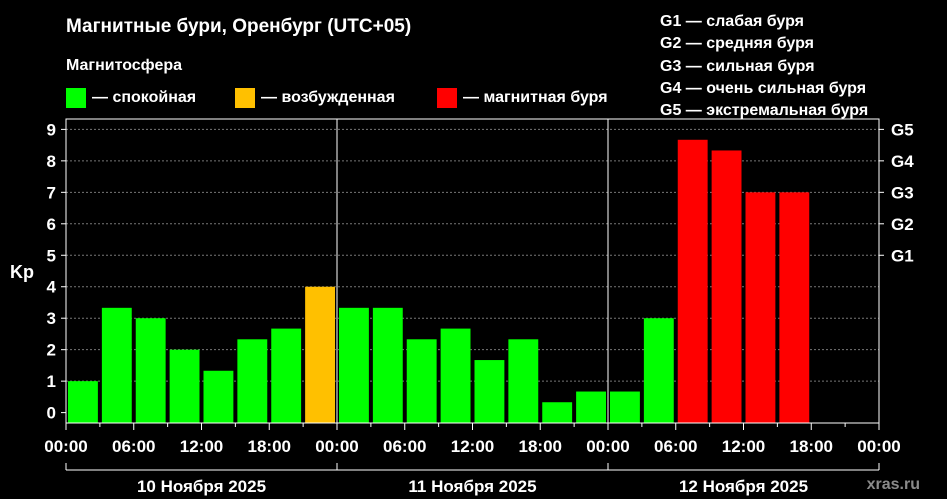 This screenshot has height=499, width=947. I want to click on legend-item-quiet: — спокойная, so click(131, 98).